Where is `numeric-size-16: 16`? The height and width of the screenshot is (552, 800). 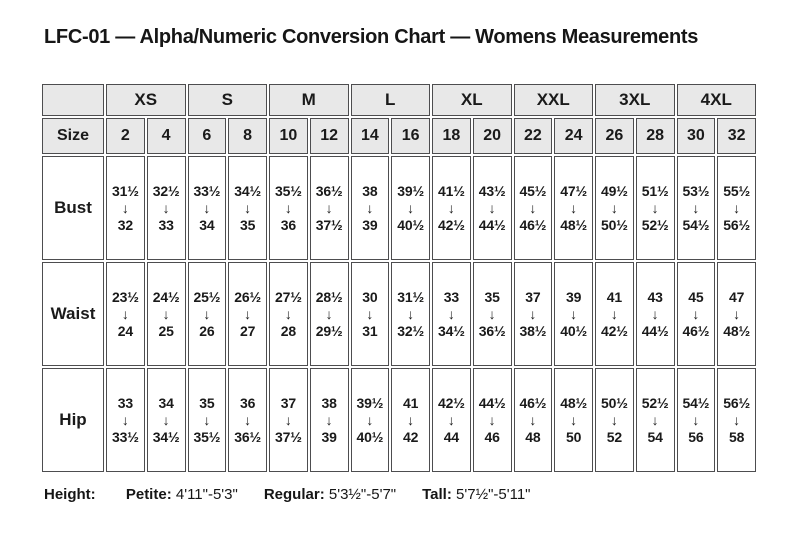
numeric-size-16: 16 is located at coordinates (410, 136).